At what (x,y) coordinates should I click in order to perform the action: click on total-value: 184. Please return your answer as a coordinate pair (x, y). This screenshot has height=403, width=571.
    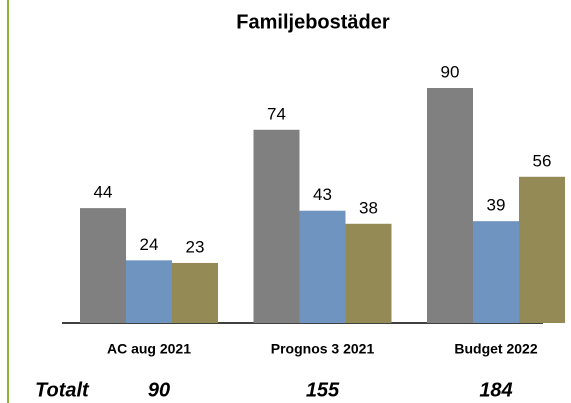
    Looking at the image, I should click on (495, 390).